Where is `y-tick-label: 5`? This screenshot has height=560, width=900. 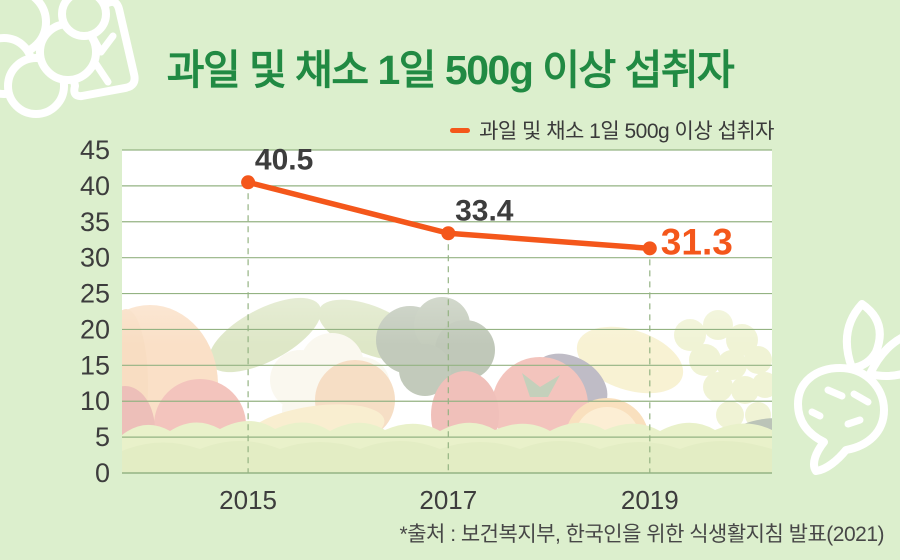 y-tick-label: 5 is located at coordinates (102, 437).